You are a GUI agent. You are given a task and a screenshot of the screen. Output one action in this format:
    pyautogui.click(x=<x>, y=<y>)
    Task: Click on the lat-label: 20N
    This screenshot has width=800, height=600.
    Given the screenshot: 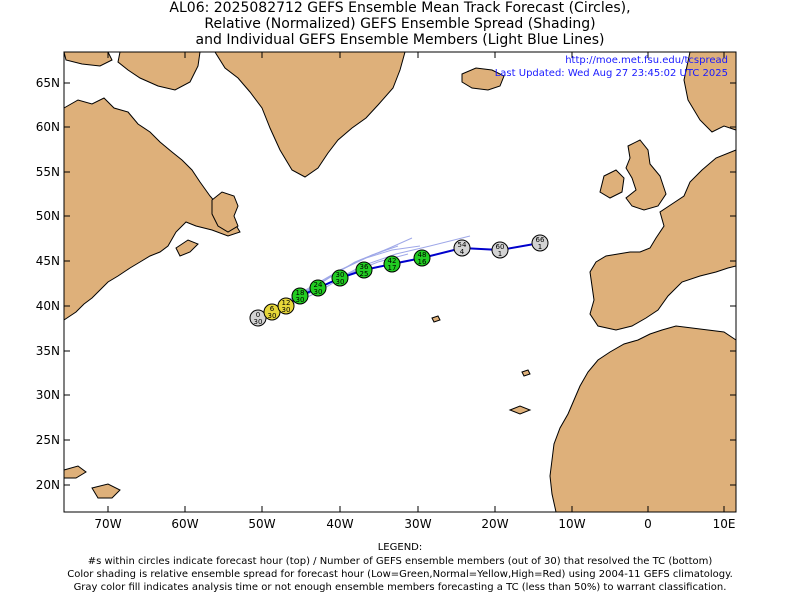 What is the action you would take?
    pyautogui.click(x=47, y=485)
    